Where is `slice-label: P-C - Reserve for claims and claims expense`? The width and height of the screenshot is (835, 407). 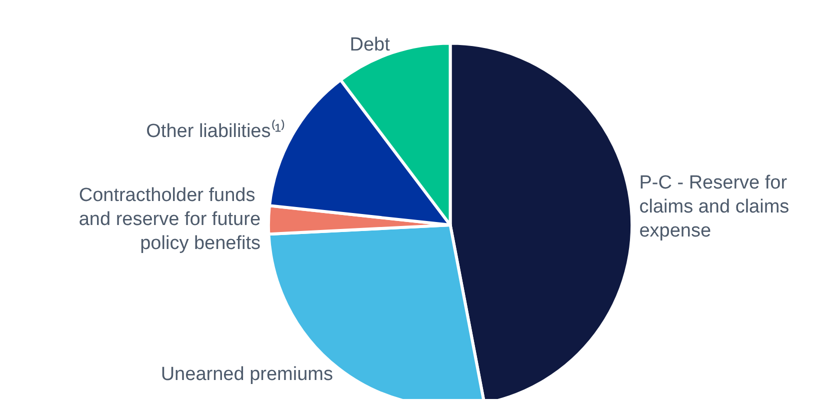
slice-label: P-C - Reserve for claims and claims expense is located at coordinates (716, 207).